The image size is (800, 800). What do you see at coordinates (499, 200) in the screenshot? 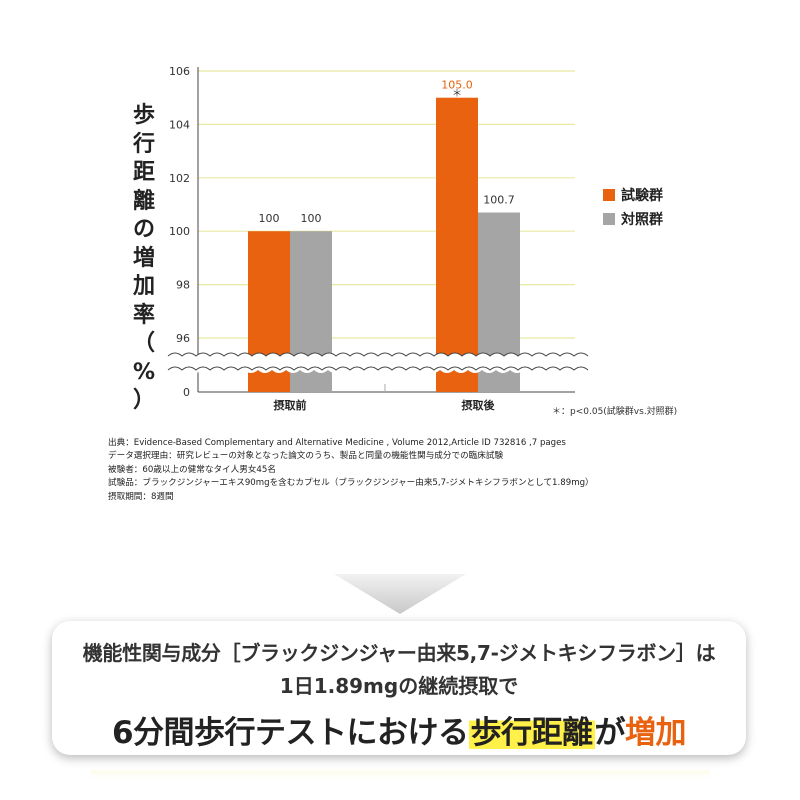
I see `data-label: 100.7` at bounding box center [499, 200].